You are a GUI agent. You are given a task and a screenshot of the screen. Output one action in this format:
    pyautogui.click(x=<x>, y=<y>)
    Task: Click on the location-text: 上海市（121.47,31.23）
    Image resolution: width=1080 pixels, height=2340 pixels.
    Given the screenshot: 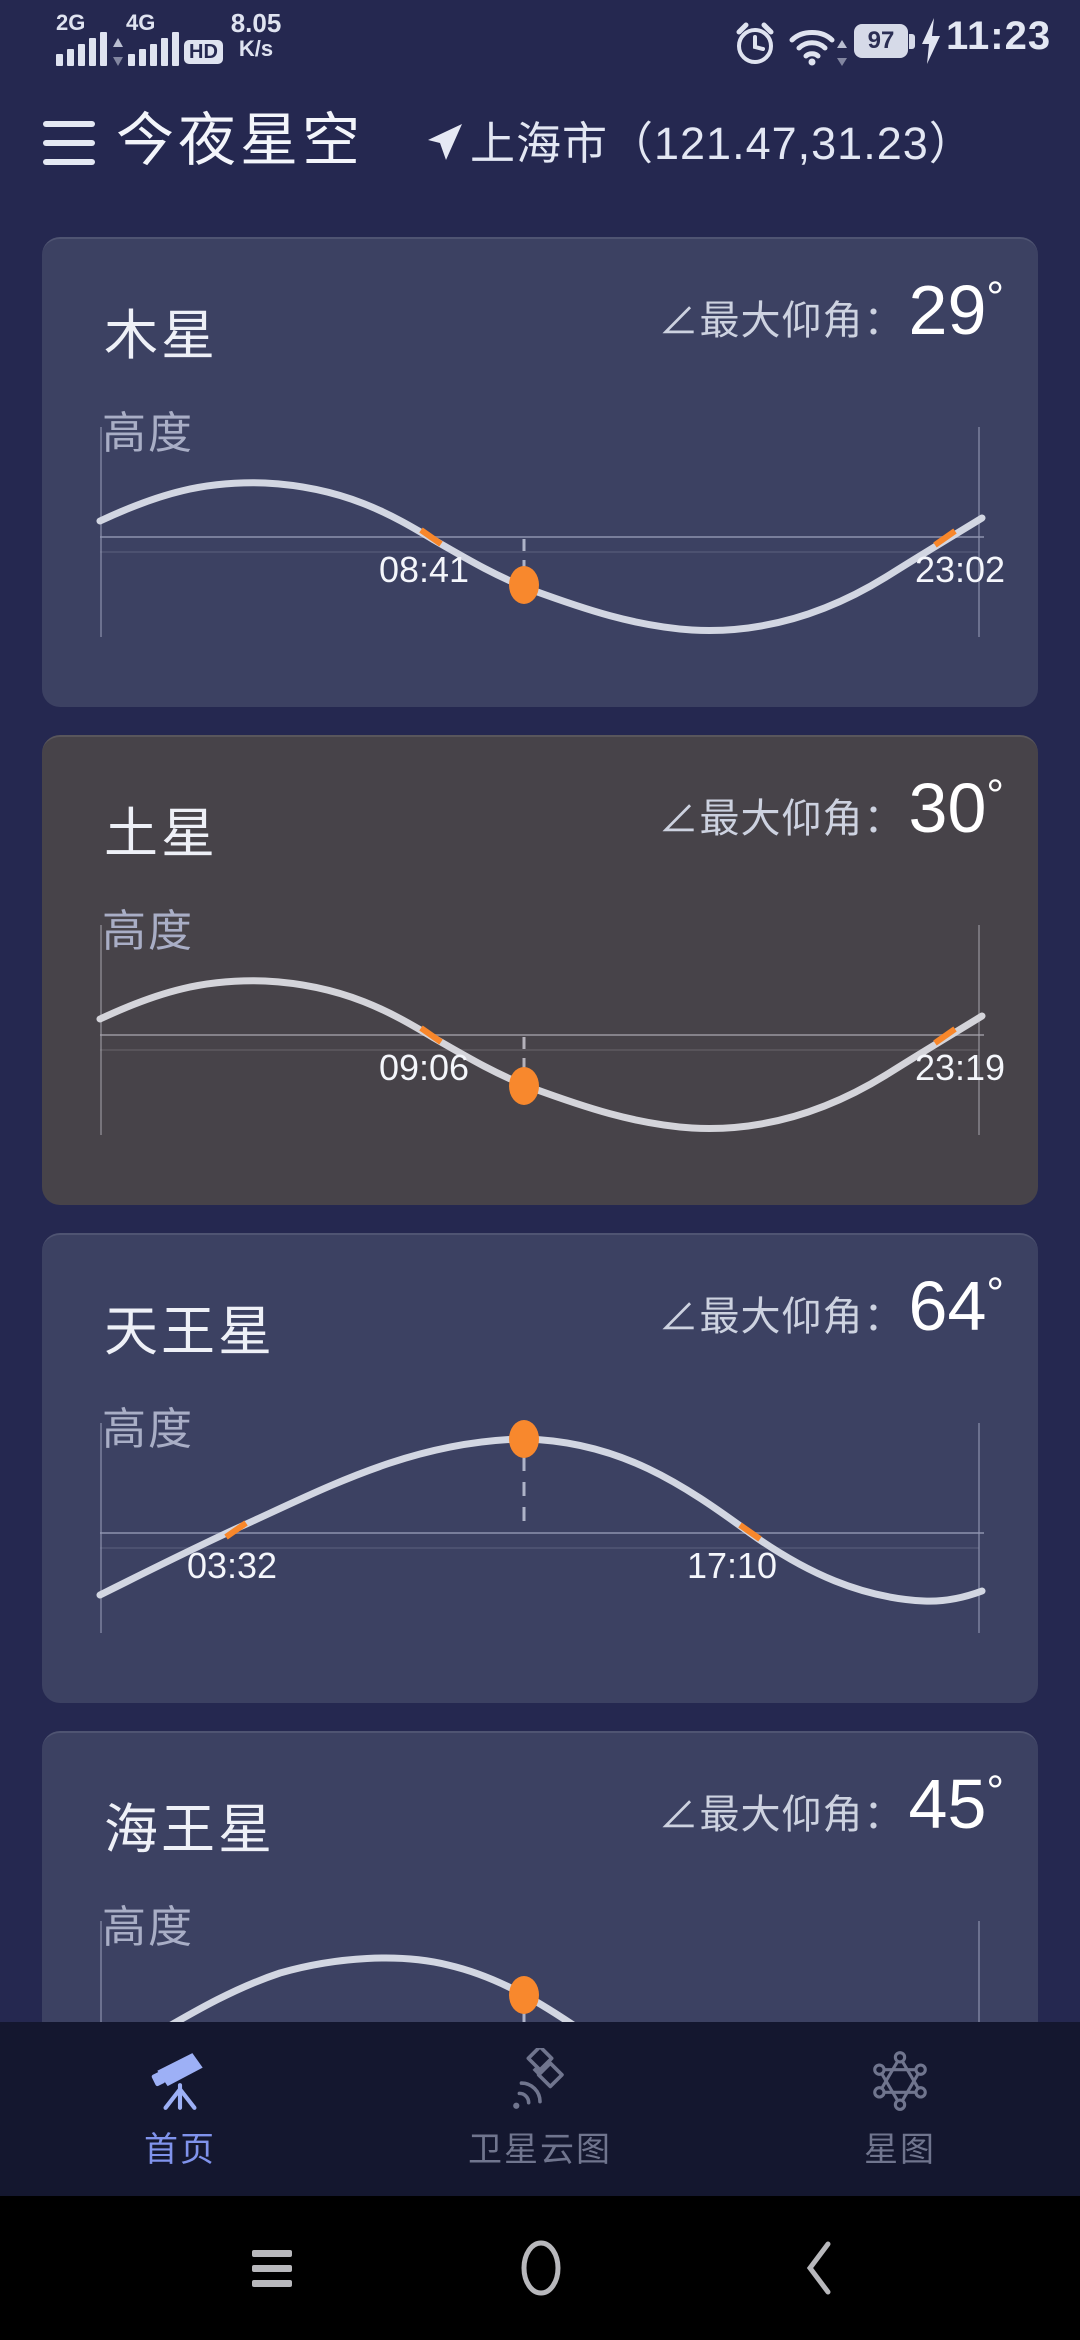 What is the action you would take?
    pyautogui.click(x=722, y=143)
    